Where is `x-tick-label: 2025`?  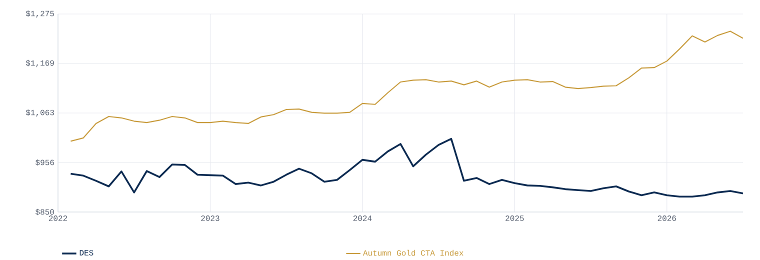 x-tick-label: 2025 is located at coordinates (515, 218).